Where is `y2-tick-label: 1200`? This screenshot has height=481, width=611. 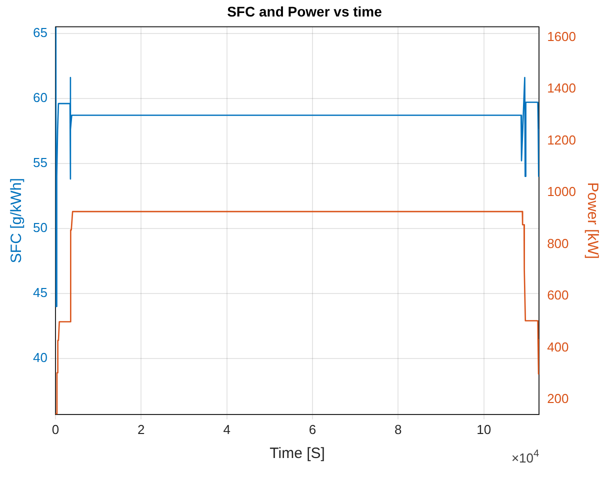
y2-tick-label: 1200 is located at coordinates (561, 140).